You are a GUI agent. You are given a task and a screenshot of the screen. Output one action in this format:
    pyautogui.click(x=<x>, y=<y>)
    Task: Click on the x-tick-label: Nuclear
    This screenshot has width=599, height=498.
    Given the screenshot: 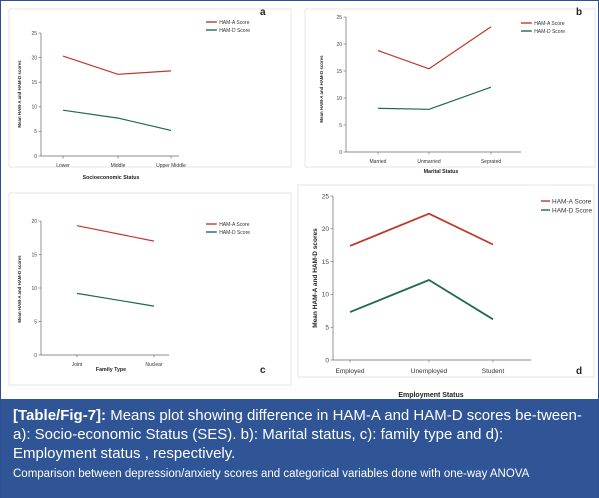 What is the action you would take?
    pyautogui.click(x=154, y=365)
    